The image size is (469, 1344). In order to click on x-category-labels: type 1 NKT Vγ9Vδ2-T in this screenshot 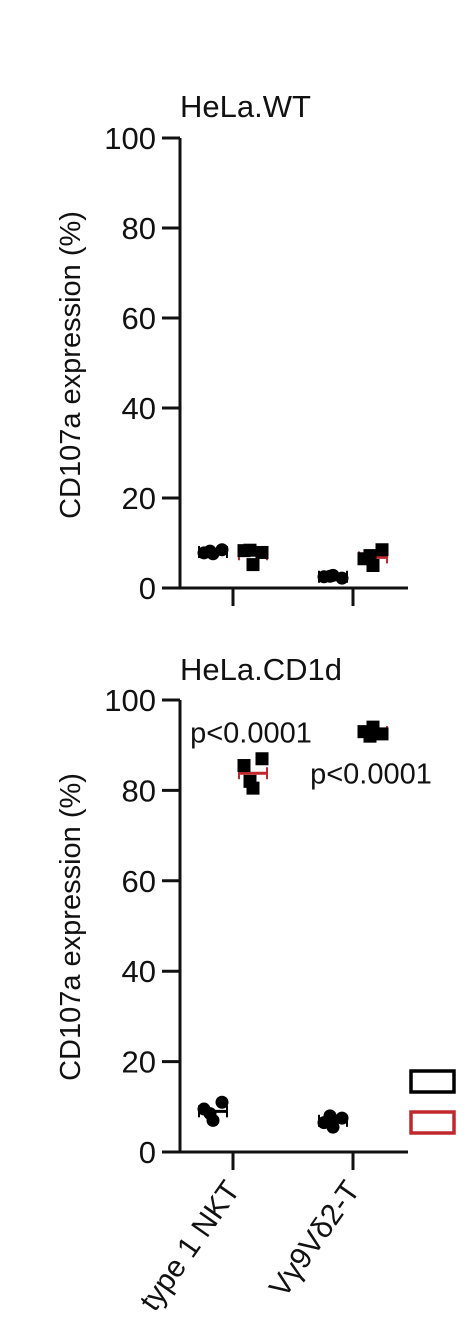, I will do `click(250, 1246)`.